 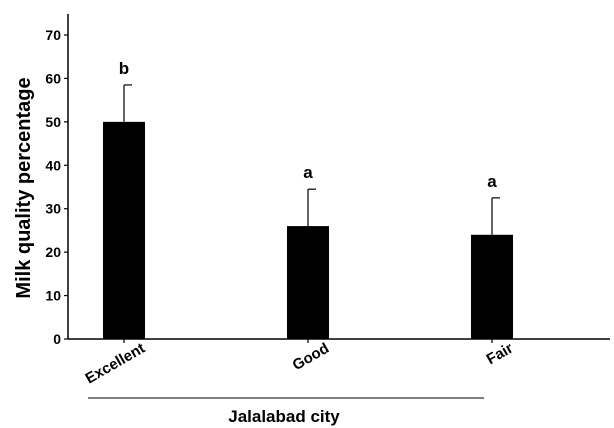 What do you see at coordinates (53, 35) in the screenshot?
I see `y-tick-label: 70` at bounding box center [53, 35].